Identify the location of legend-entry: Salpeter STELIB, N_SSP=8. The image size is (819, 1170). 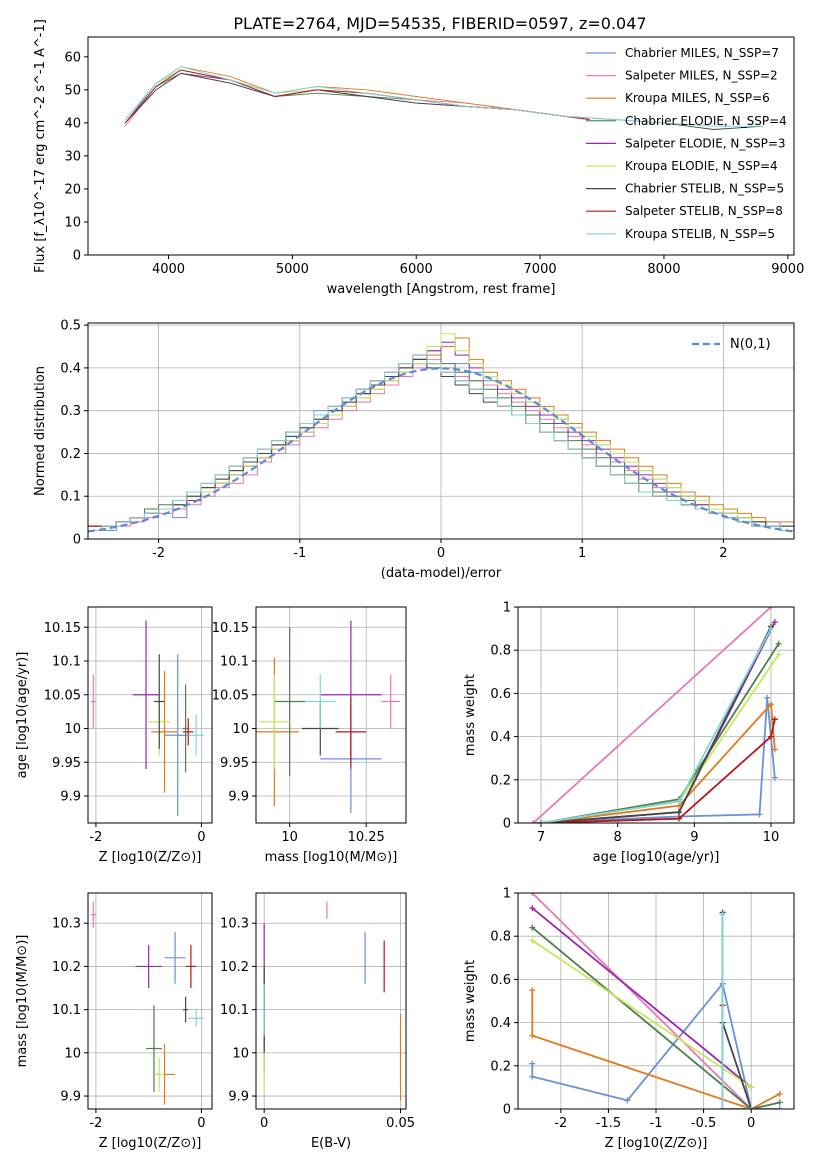
(704, 211).